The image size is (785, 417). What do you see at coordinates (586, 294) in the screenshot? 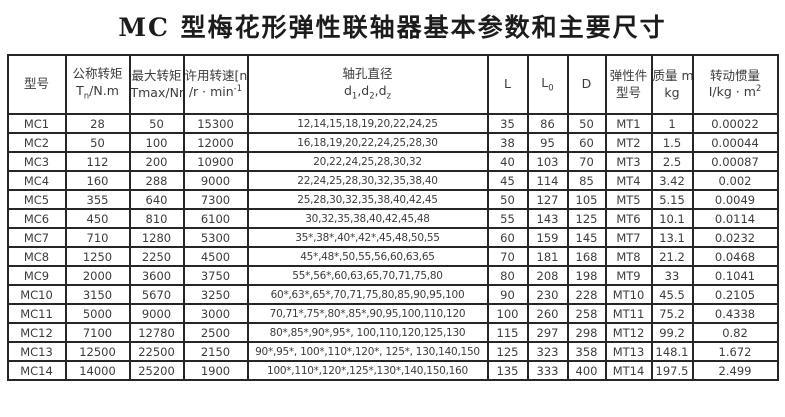
I see `cell-diameter-D: 228` at bounding box center [586, 294].